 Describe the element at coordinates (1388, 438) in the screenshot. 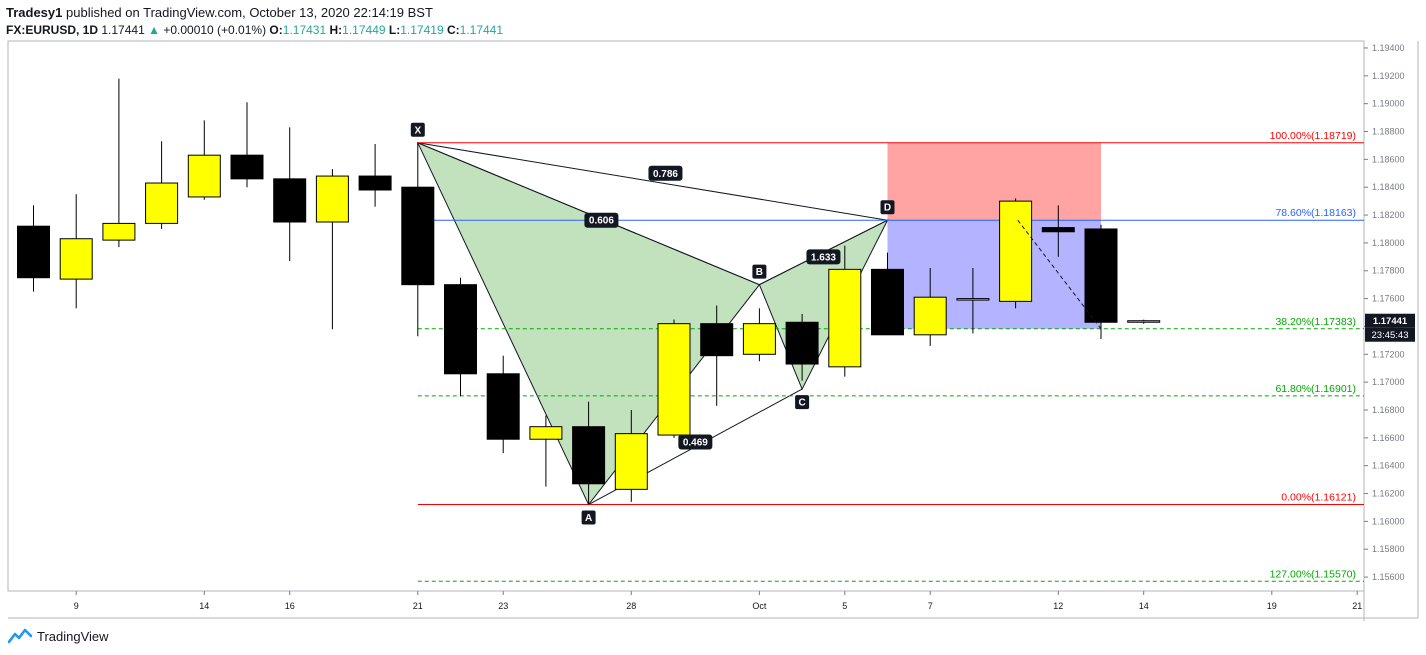

I see `y-tick-label: 1.16600` at that location.